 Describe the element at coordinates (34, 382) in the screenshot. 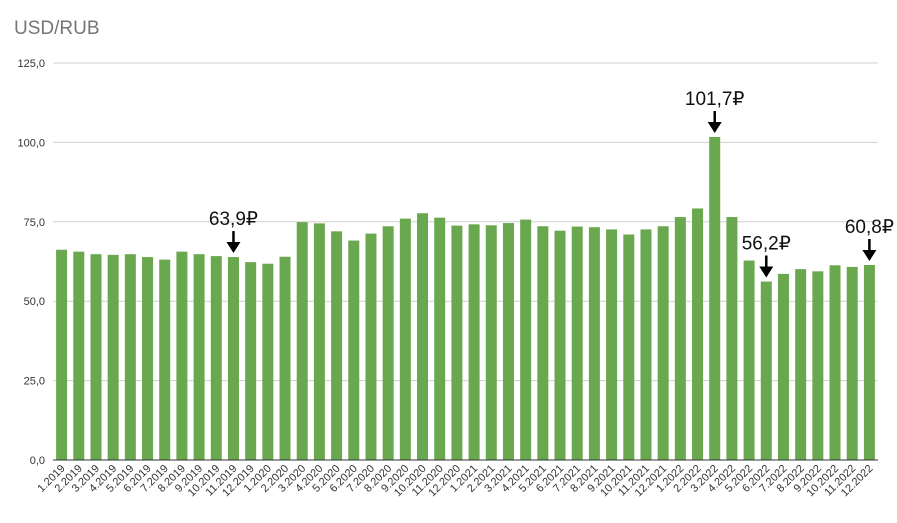

I see `y-tick-label: 25,0` at that location.